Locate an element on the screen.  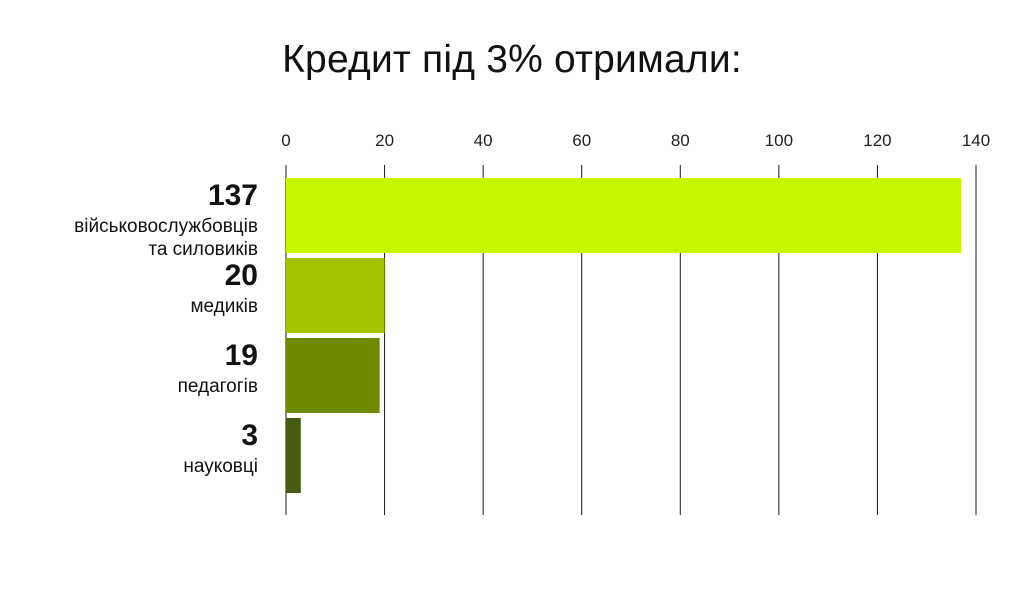
bar-value-label: 20 is located at coordinates (241, 275).